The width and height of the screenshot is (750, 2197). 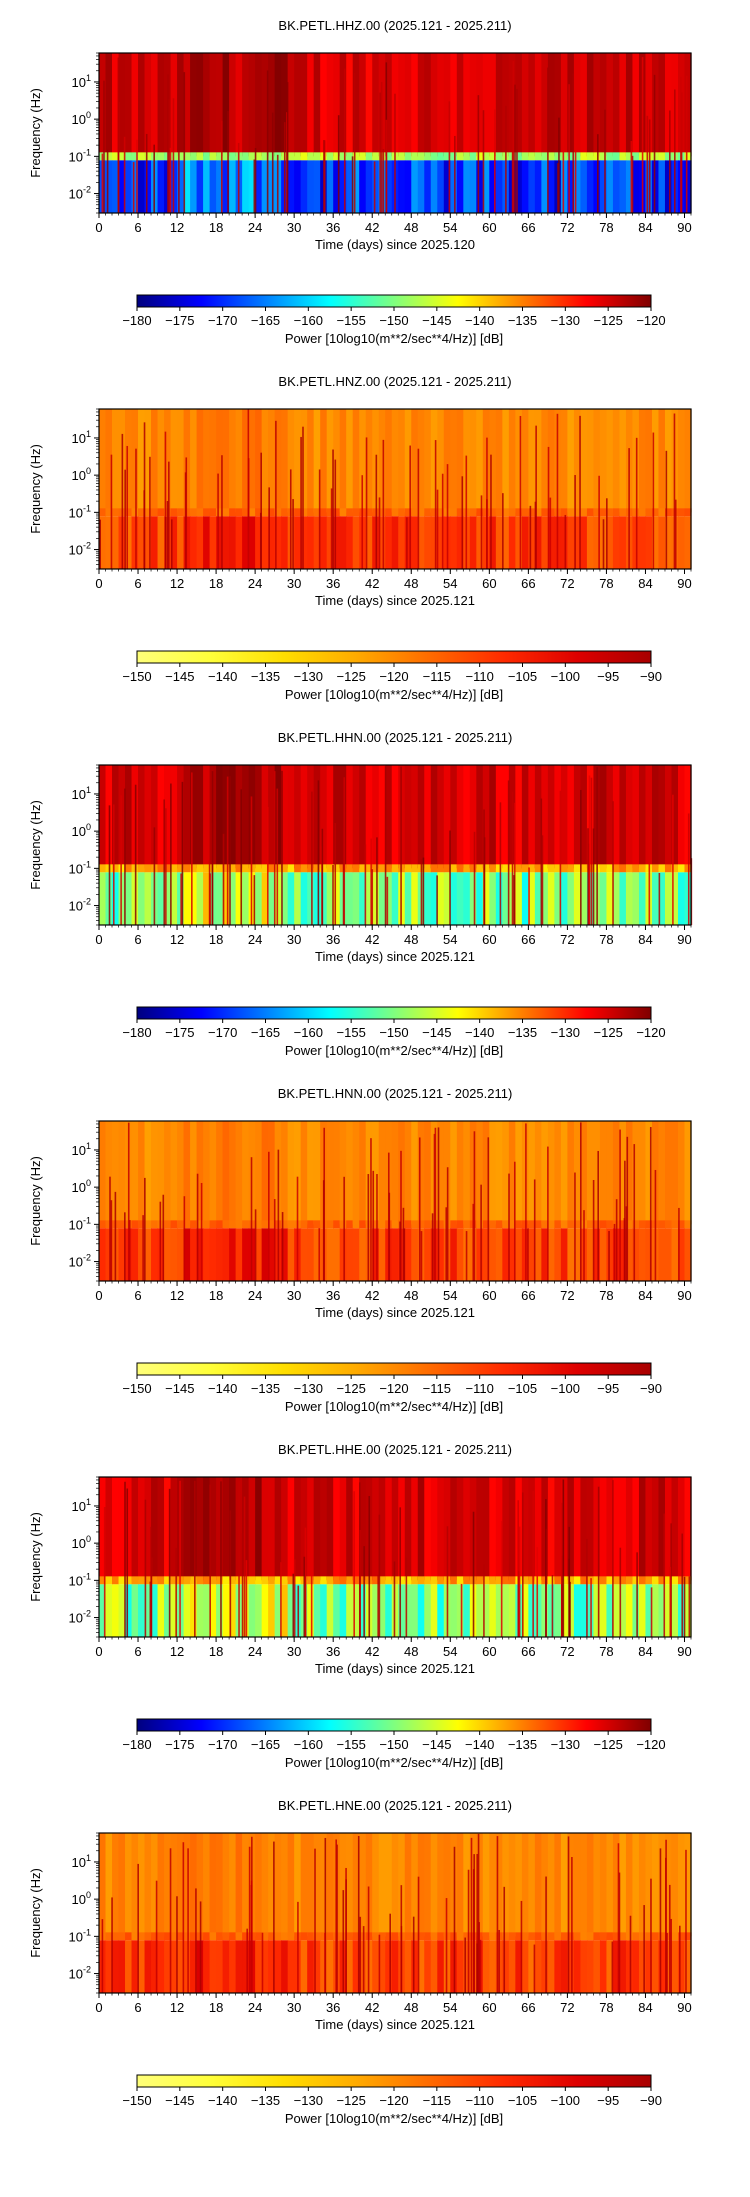 What do you see at coordinates (351, 1744) in the screenshot?
I see `colorbar-tick-label: −155` at bounding box center [351, 1744].